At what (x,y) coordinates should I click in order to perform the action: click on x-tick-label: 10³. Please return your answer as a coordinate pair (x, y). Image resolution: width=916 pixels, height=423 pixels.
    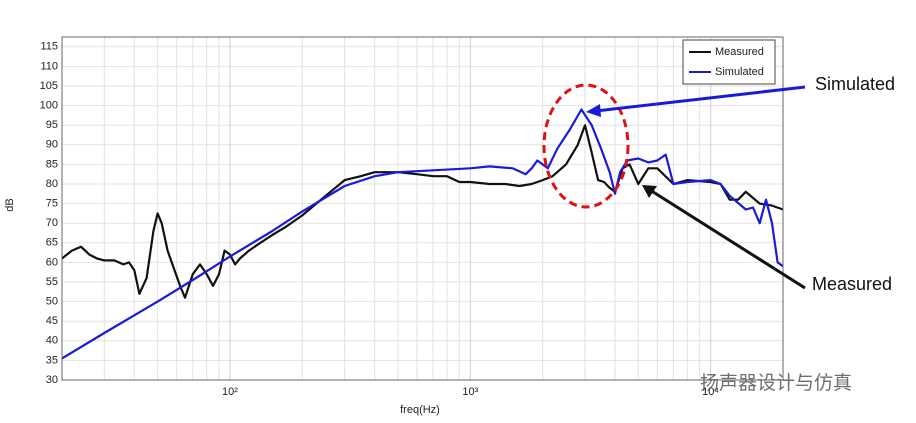
    Looking at the image, I should click on (470, 392).